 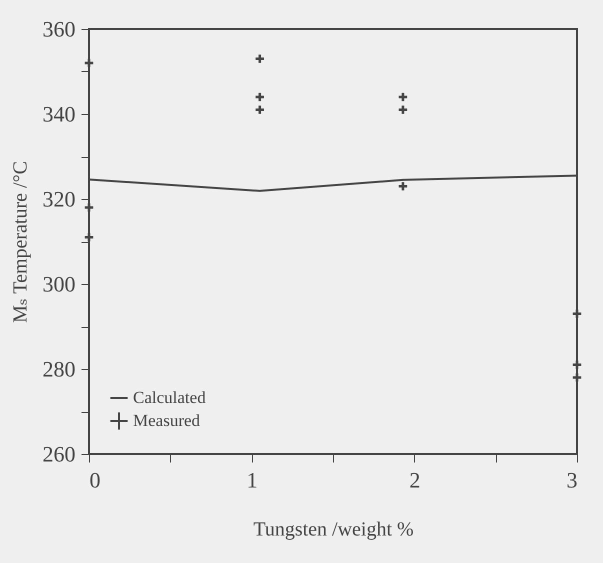 I want to click on x-tick-label: 0, so click(x=95, y=480).